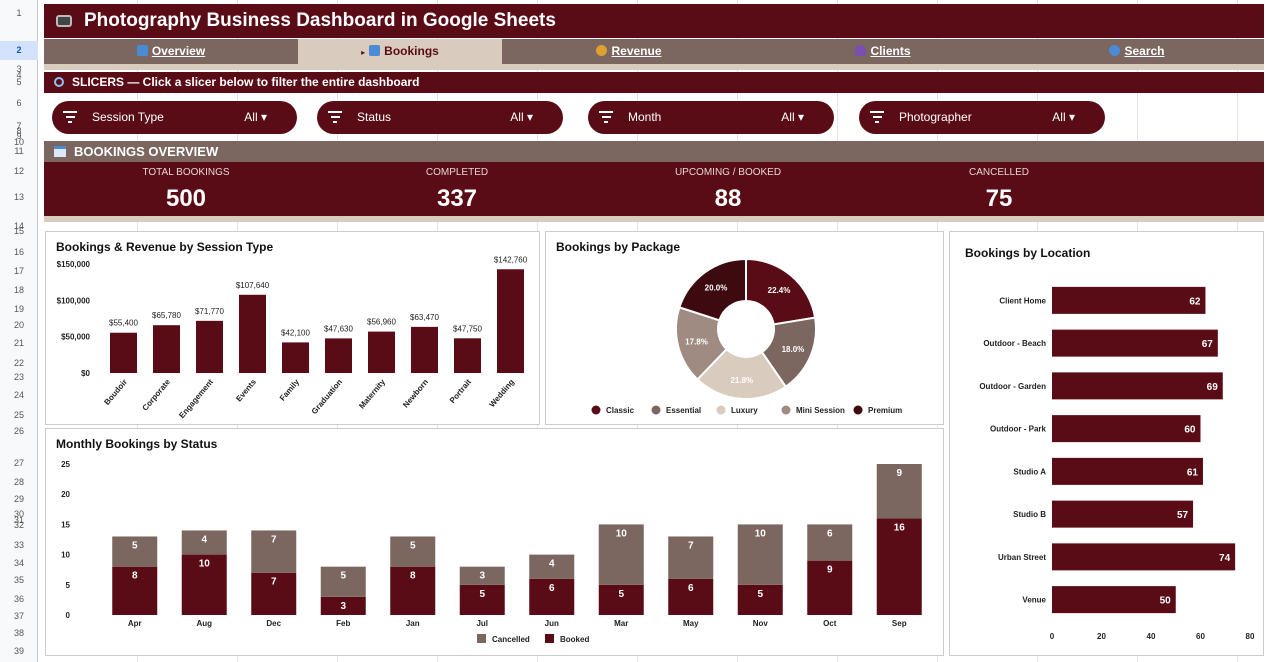 The width and height of the screenshot is (1280, 662). I want to click on data-label: 60, so click(1190, 430).